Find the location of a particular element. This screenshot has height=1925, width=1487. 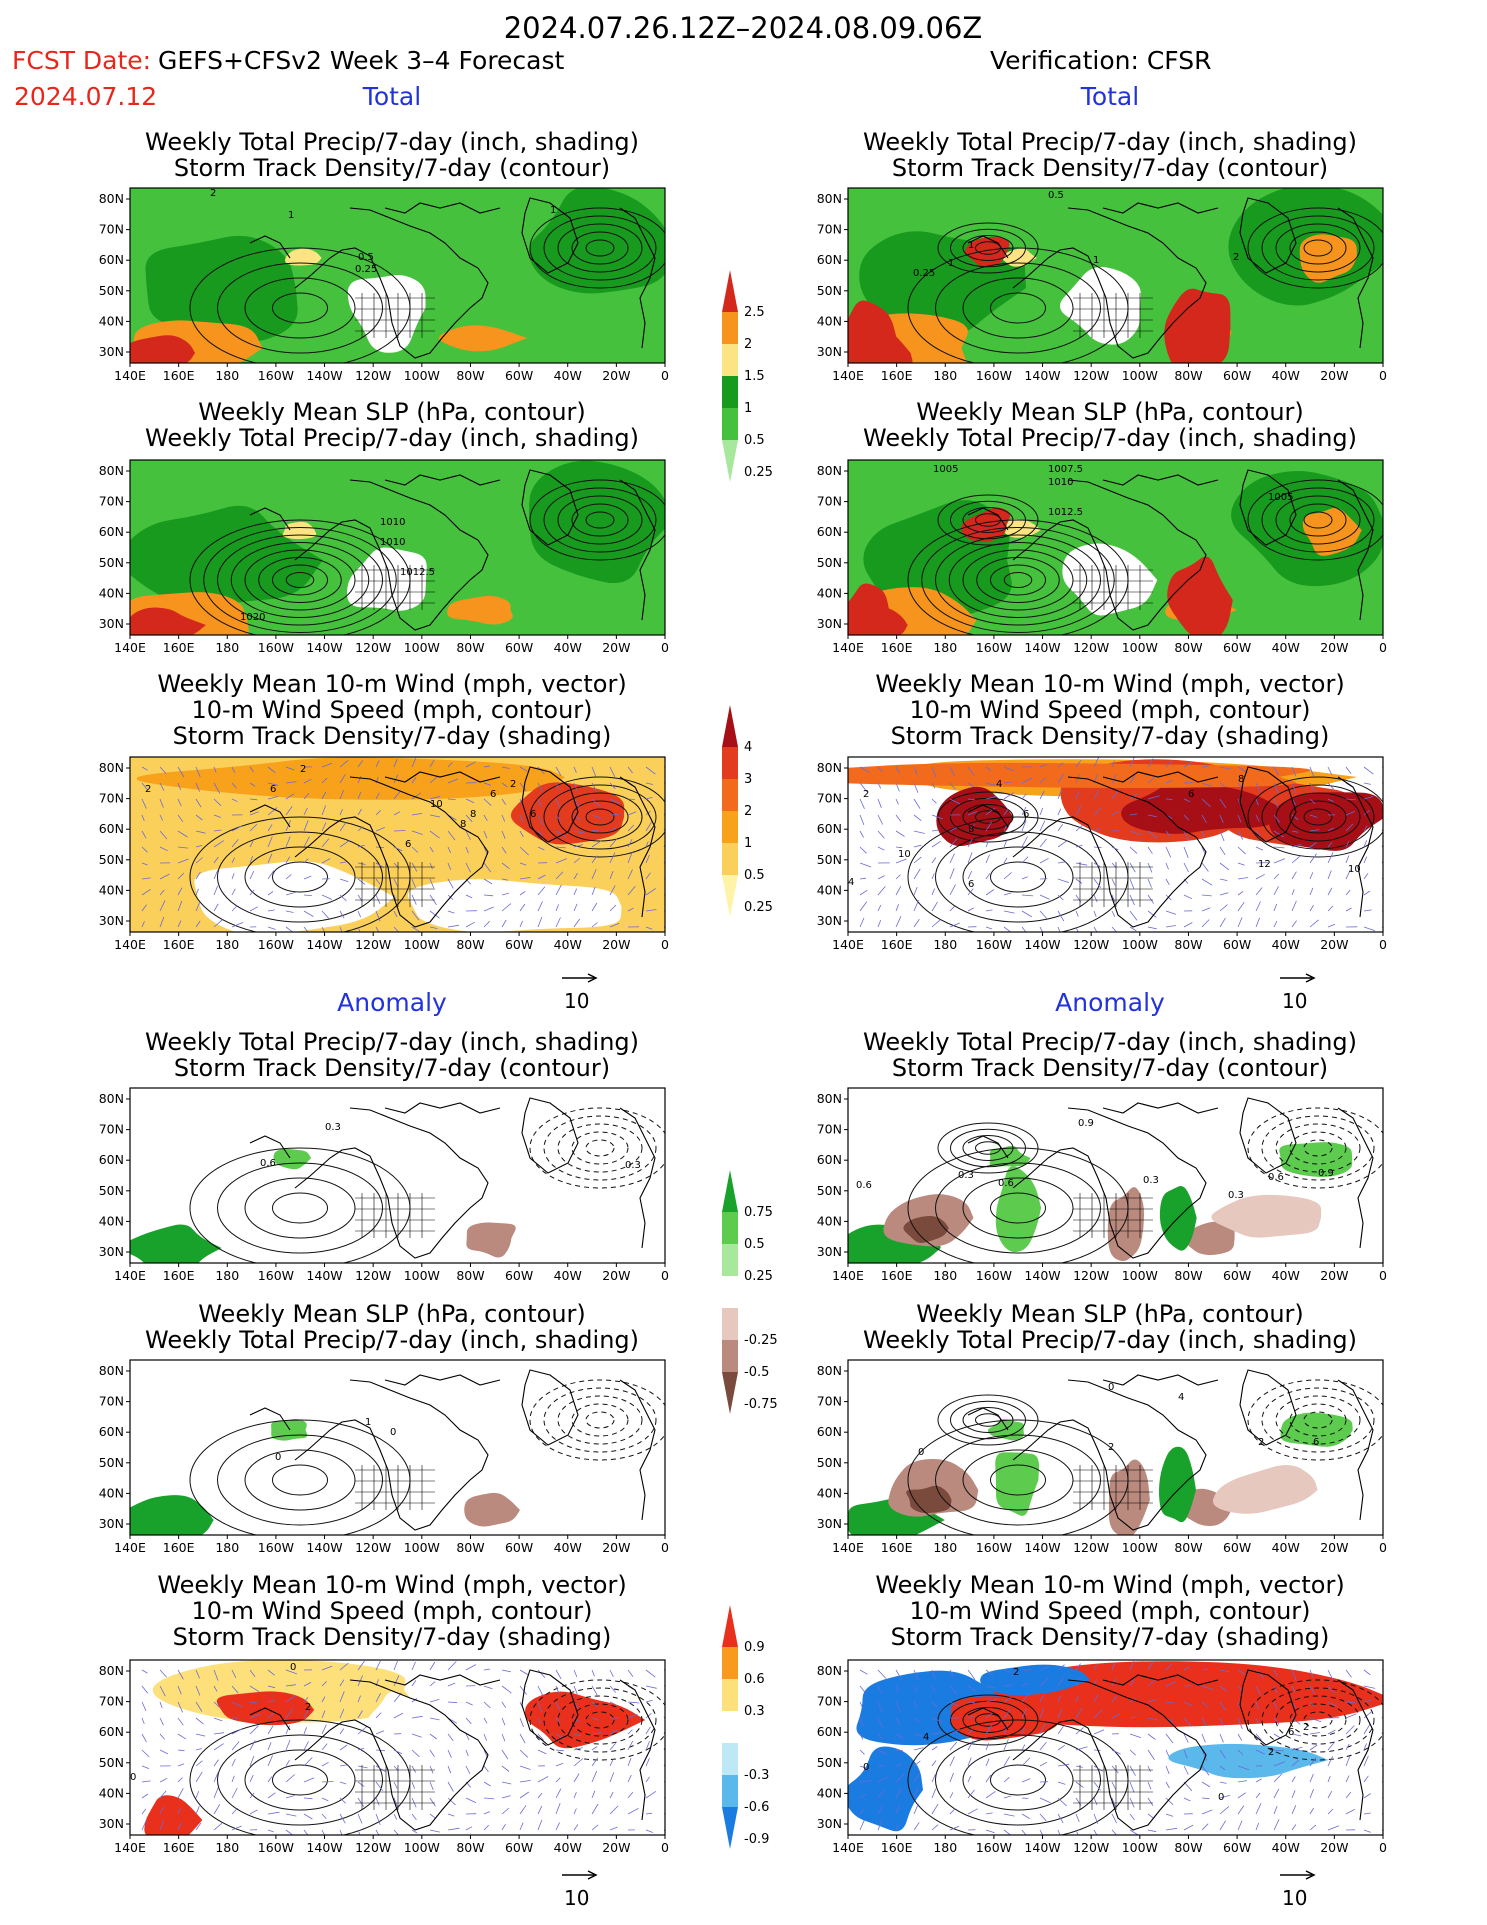

contour-label: 2 is located at coordinates (1111, 1447).